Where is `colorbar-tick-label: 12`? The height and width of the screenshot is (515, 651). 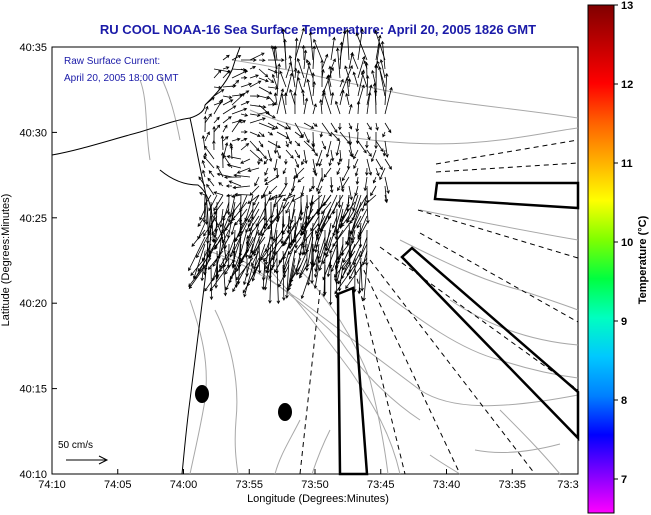
colorbar-tick-label: 12 is located at coordinates (627, 85).